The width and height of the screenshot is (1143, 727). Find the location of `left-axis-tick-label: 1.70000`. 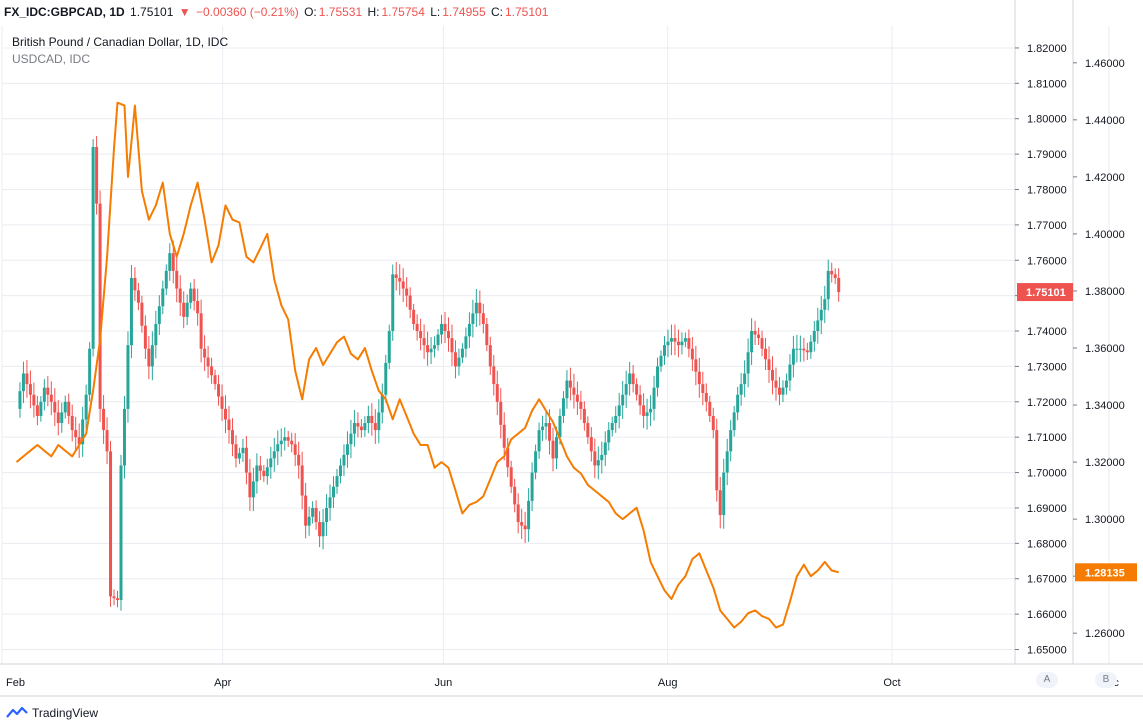

left-axis-tick-label: 1.70000 is located at coordinates (1047, 474).